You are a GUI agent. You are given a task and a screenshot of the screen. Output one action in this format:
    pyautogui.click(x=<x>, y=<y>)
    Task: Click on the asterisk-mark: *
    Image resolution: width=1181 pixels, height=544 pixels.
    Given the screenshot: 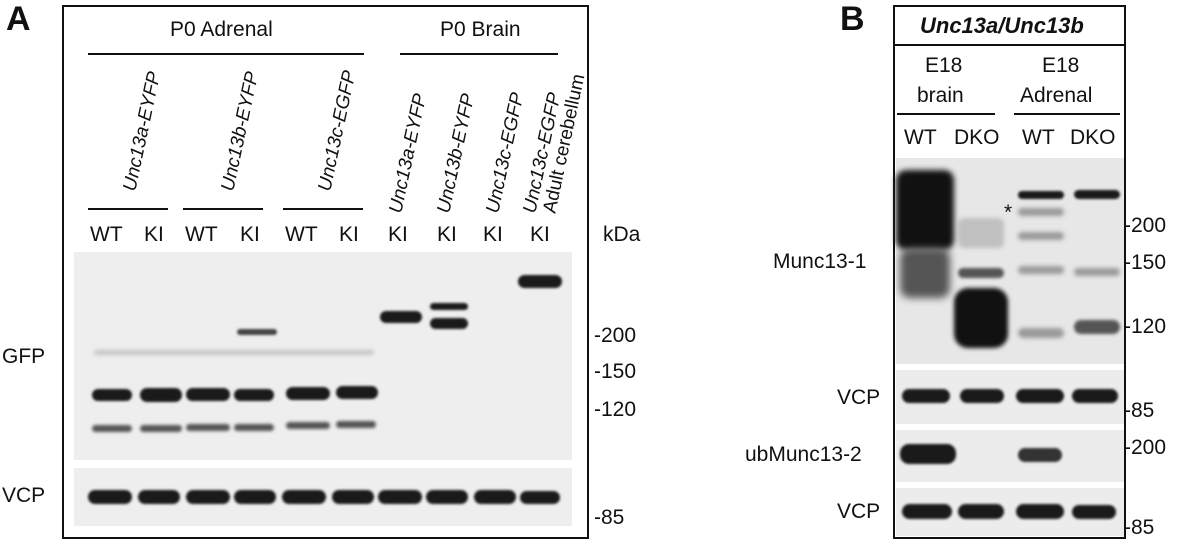 What is the action you would take?
    pyautogui.click(x=1008, y=212)
    